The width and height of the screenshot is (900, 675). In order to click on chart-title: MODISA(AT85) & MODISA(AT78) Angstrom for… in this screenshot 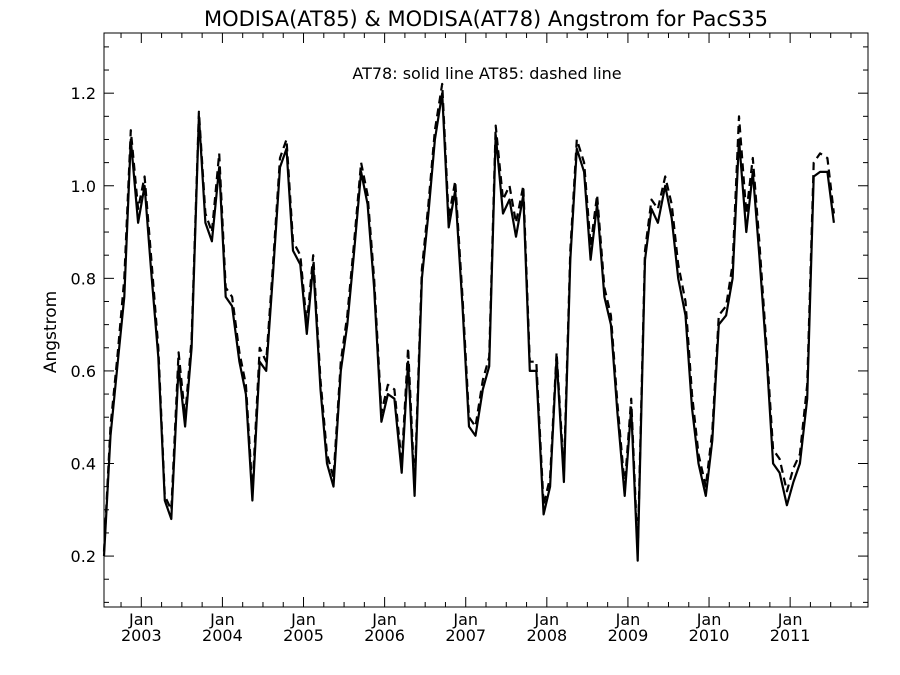, I will do `click(486, 19)`.